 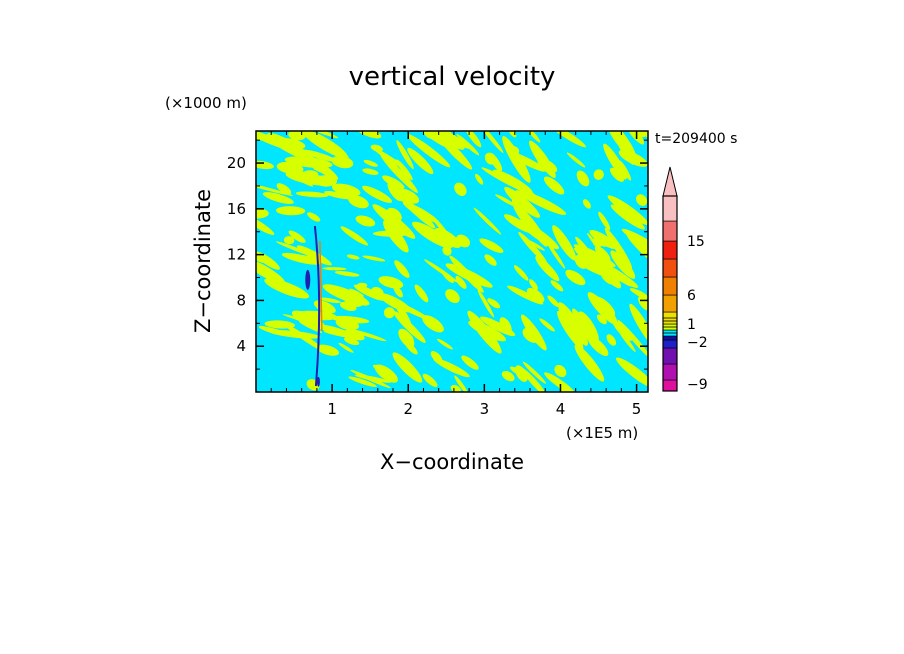 I want to click on colorbar-extension-arrow, so click(x=670, y=181).